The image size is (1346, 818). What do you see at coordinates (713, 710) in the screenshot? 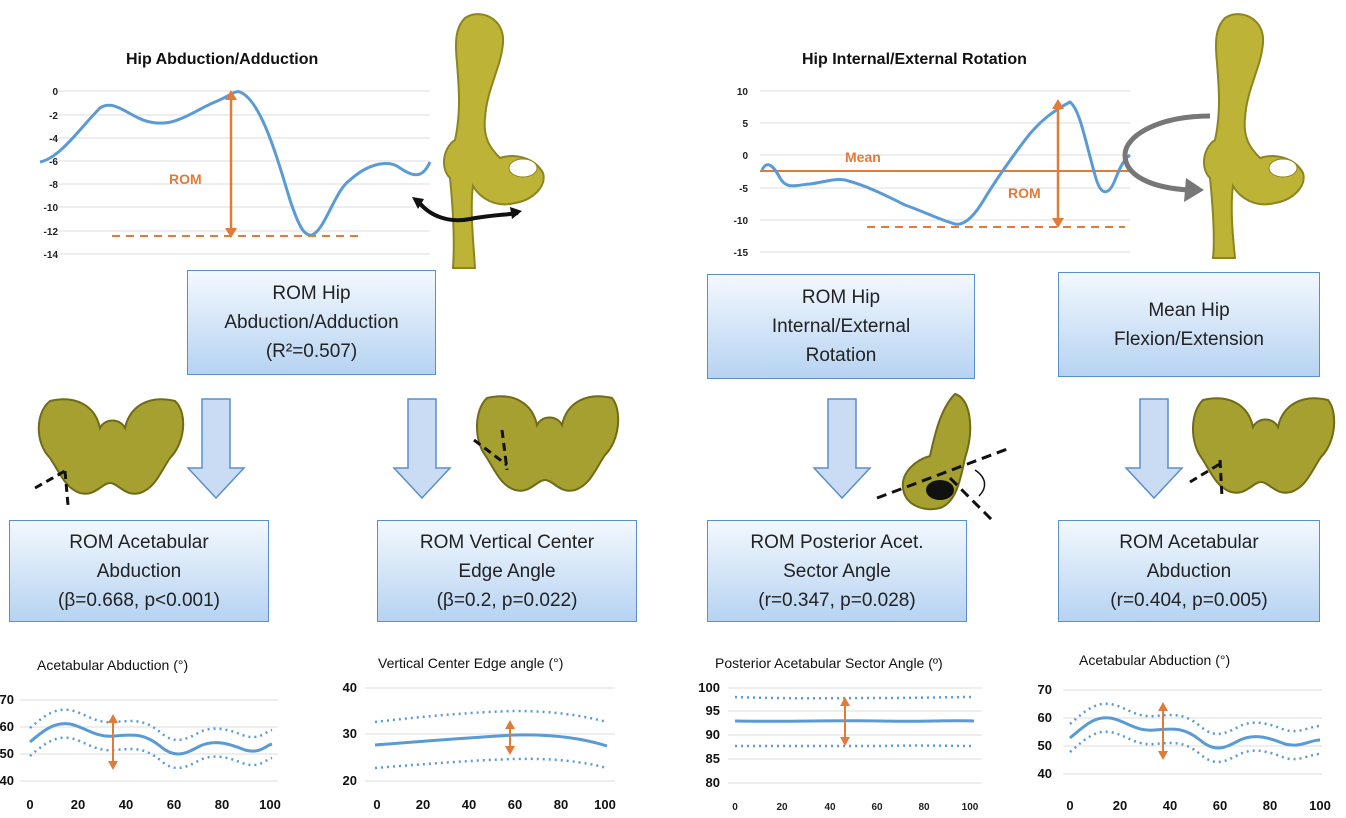
I see `y-tick: 95` at bounding box center [713, 710].